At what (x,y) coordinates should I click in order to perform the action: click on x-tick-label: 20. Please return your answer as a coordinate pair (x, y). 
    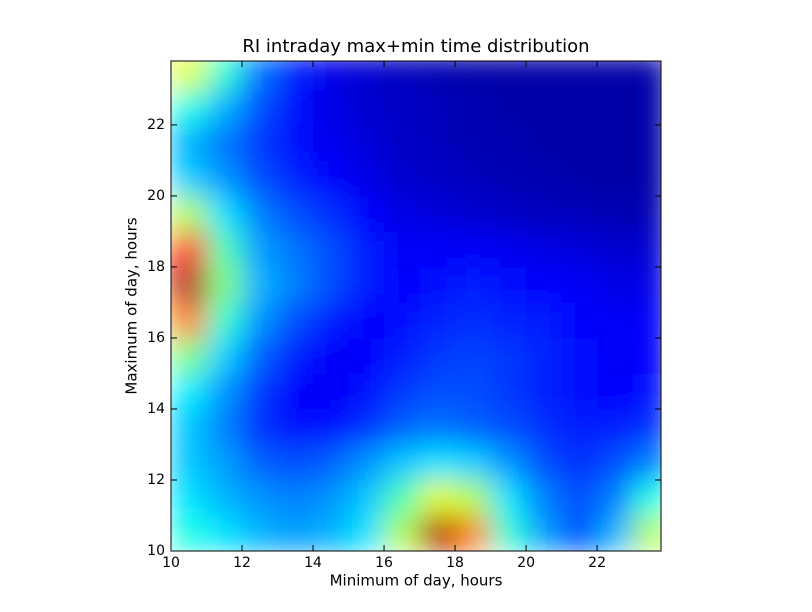
    Looking at the image, I should click on (526, 563).